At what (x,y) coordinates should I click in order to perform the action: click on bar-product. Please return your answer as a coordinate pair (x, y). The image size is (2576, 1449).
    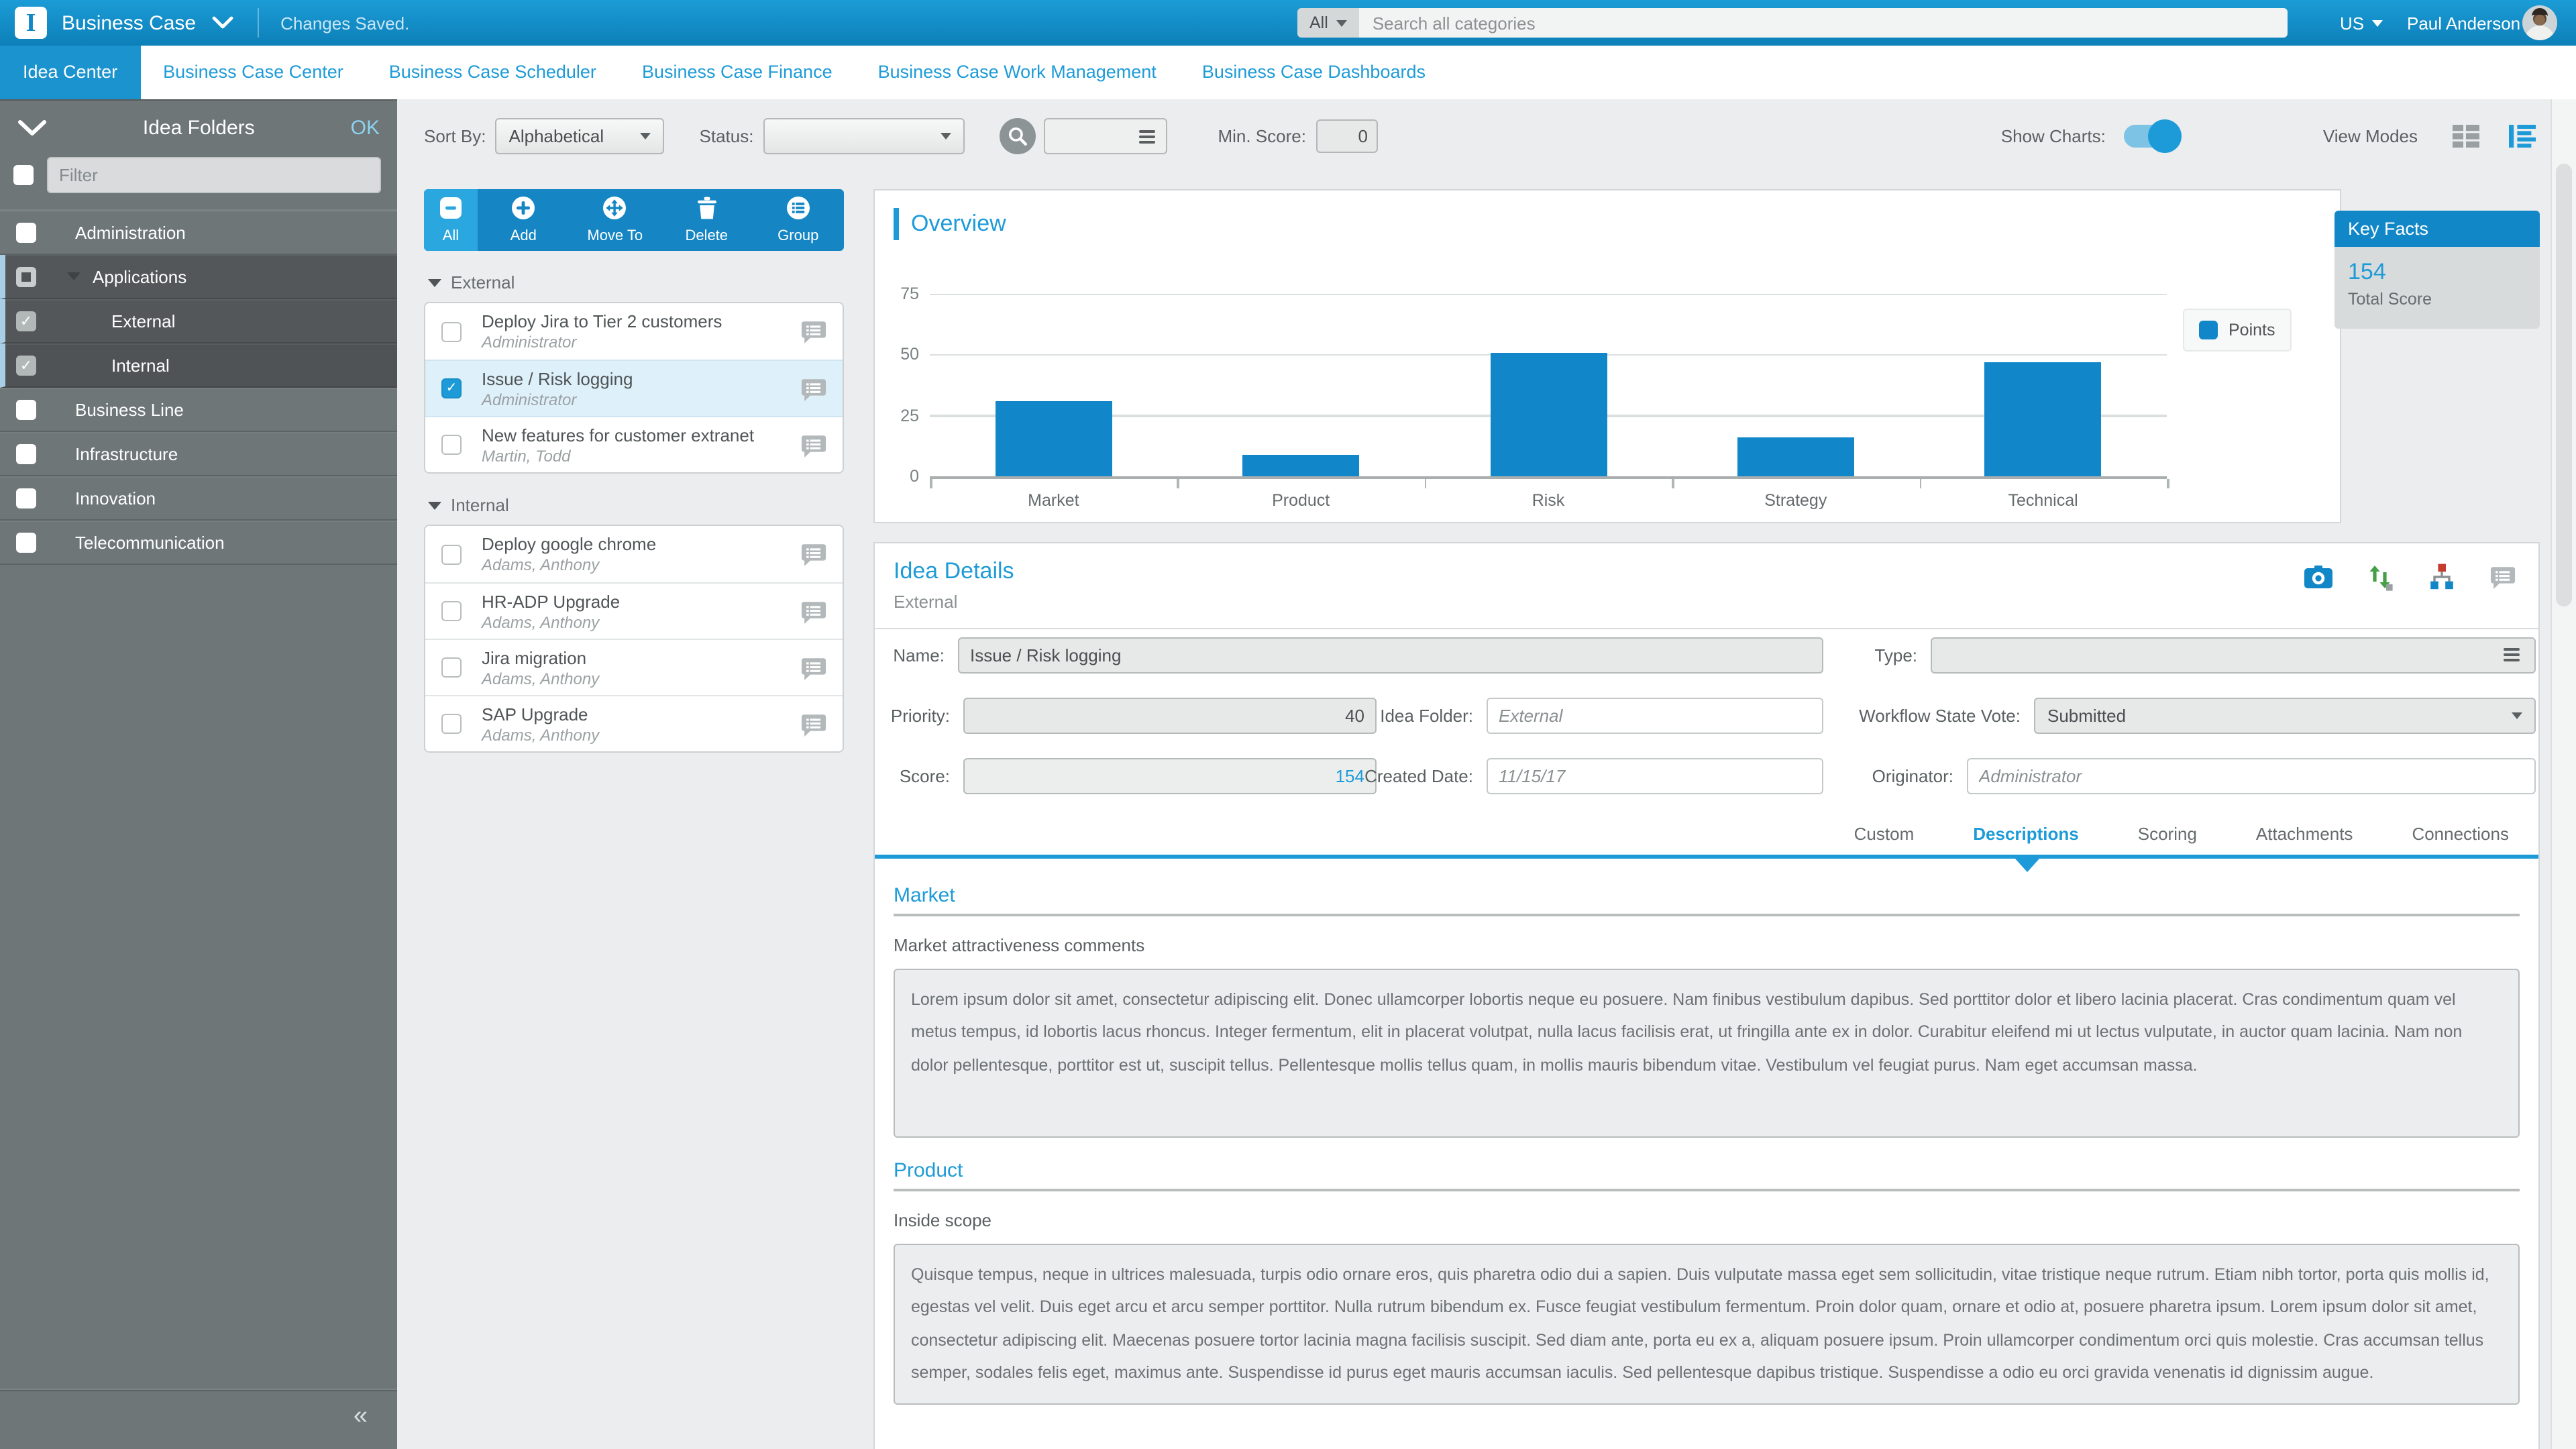
    Looking at the image, I should click on (1301, 465).